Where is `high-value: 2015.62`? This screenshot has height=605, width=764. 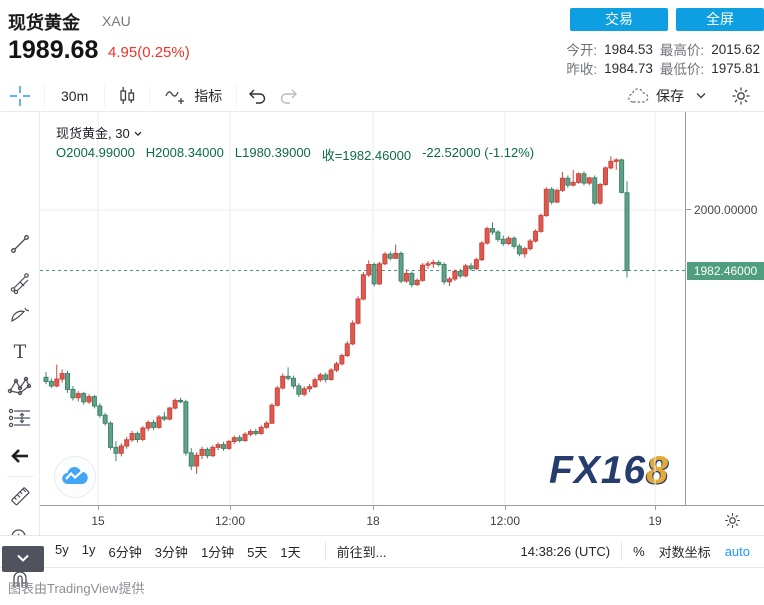 high-value: 2015.62 is located at coordinates (735, 49).